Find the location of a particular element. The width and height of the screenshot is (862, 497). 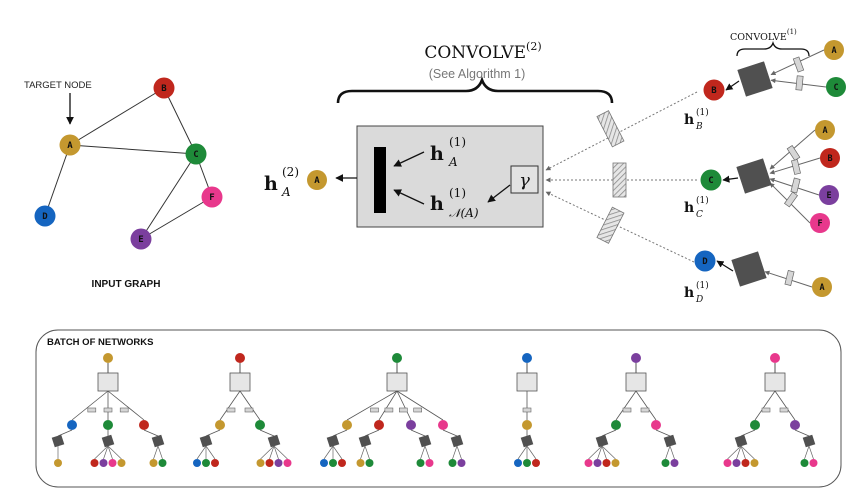

aggregate-bar is located at coordinates (380, 180).